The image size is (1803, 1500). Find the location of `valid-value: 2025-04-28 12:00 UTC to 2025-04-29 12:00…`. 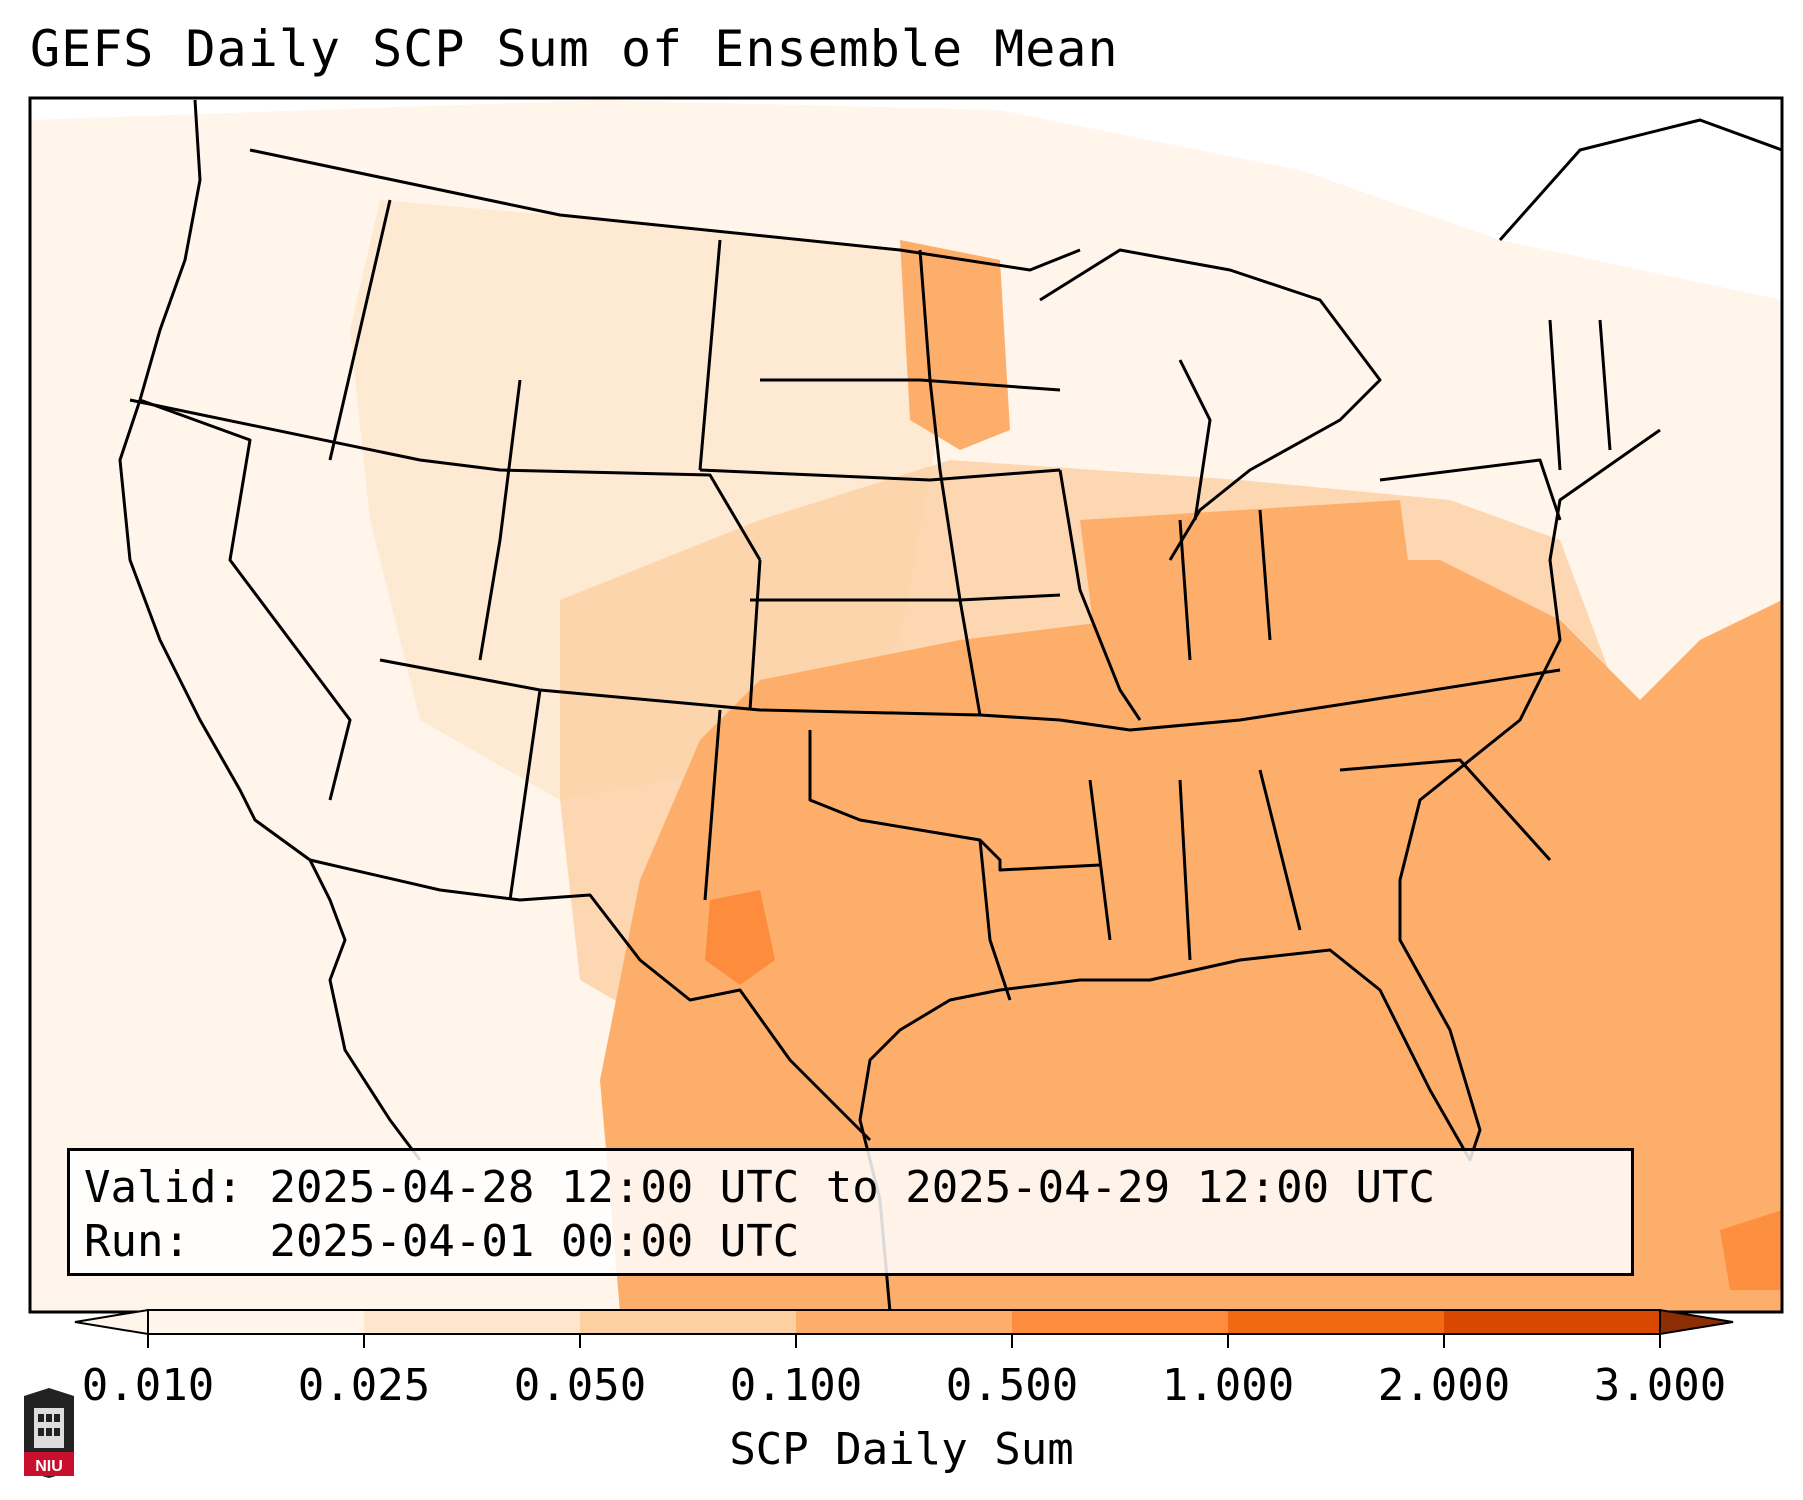

valid-value: 2025-04-28 12:00 UTC to 2025-04-29 12:00… is located at coordinates (852, 1187).